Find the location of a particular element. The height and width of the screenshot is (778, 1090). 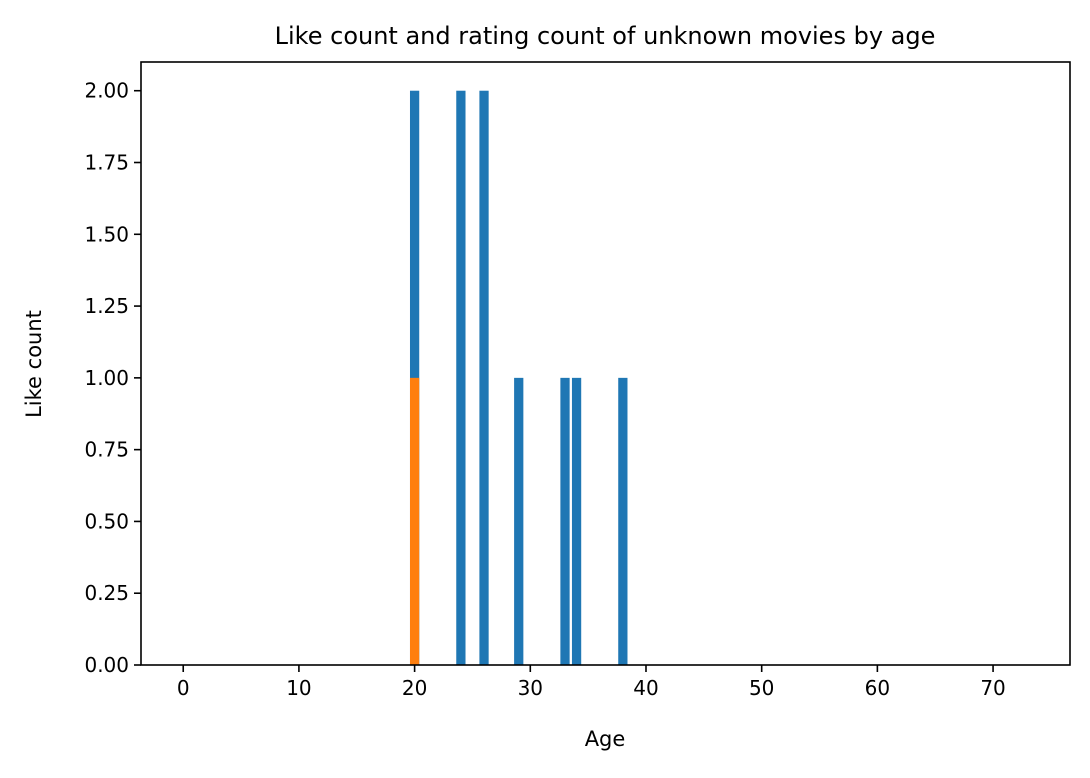

y-tick-label: 0.50 is located at coordinates (106, 521).